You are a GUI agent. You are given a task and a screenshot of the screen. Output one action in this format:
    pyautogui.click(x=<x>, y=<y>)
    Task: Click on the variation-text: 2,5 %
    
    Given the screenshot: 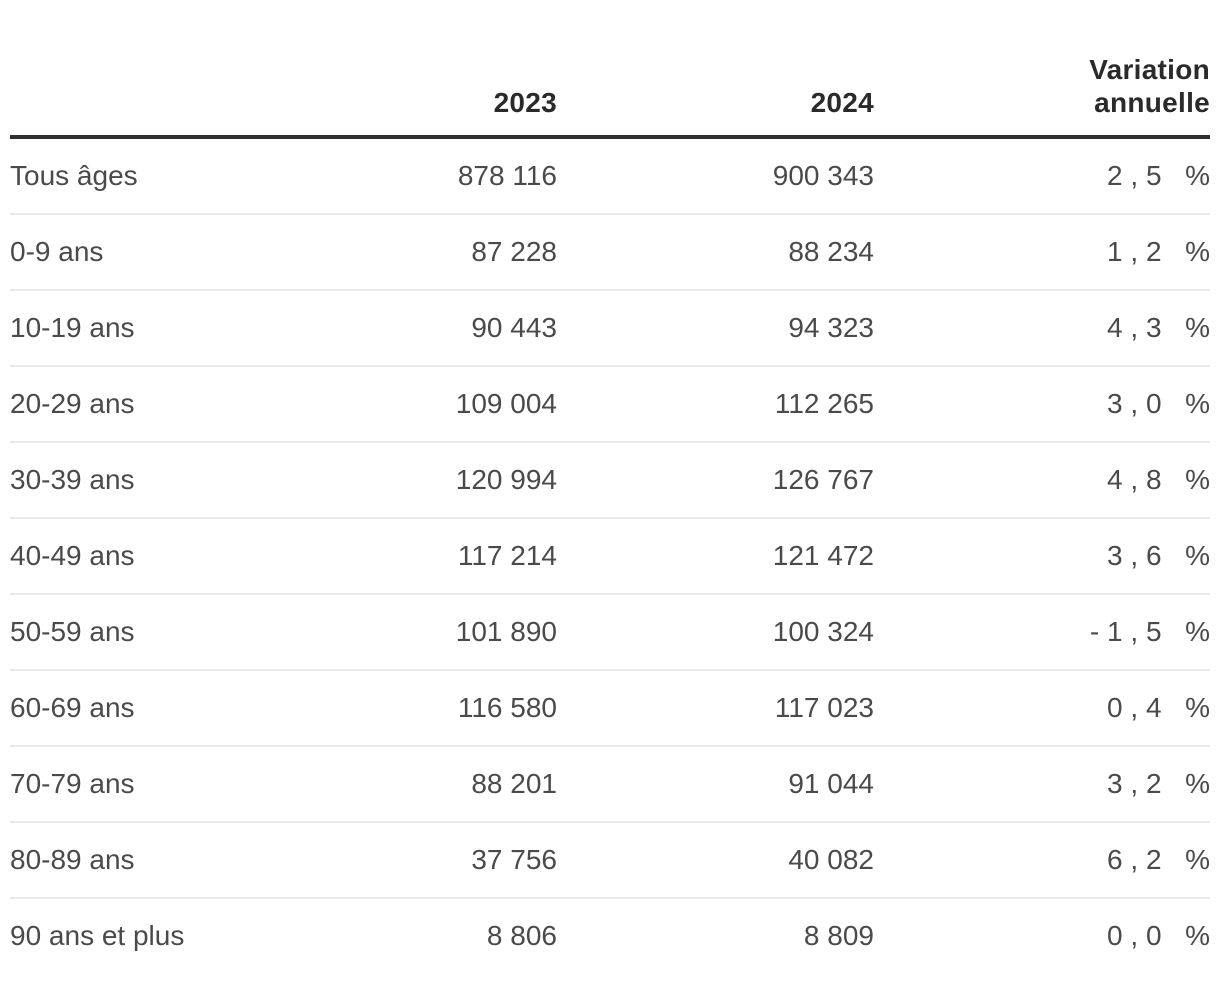 What is the action you would take?
    pyautogui.click(x=1162, y=175)
    